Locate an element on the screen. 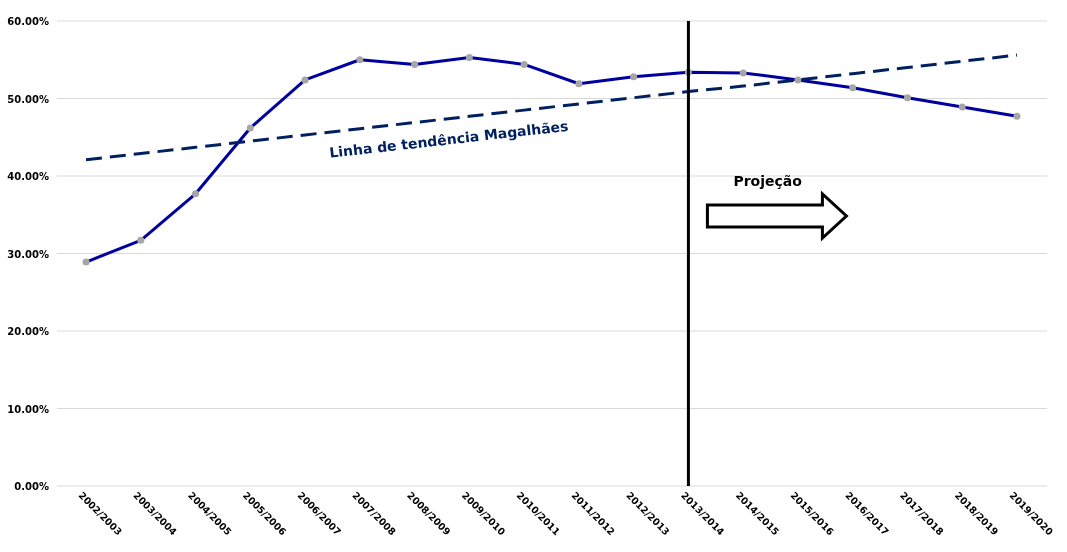  y-tick-label: 0.00% is located at coordinates (31, 486).